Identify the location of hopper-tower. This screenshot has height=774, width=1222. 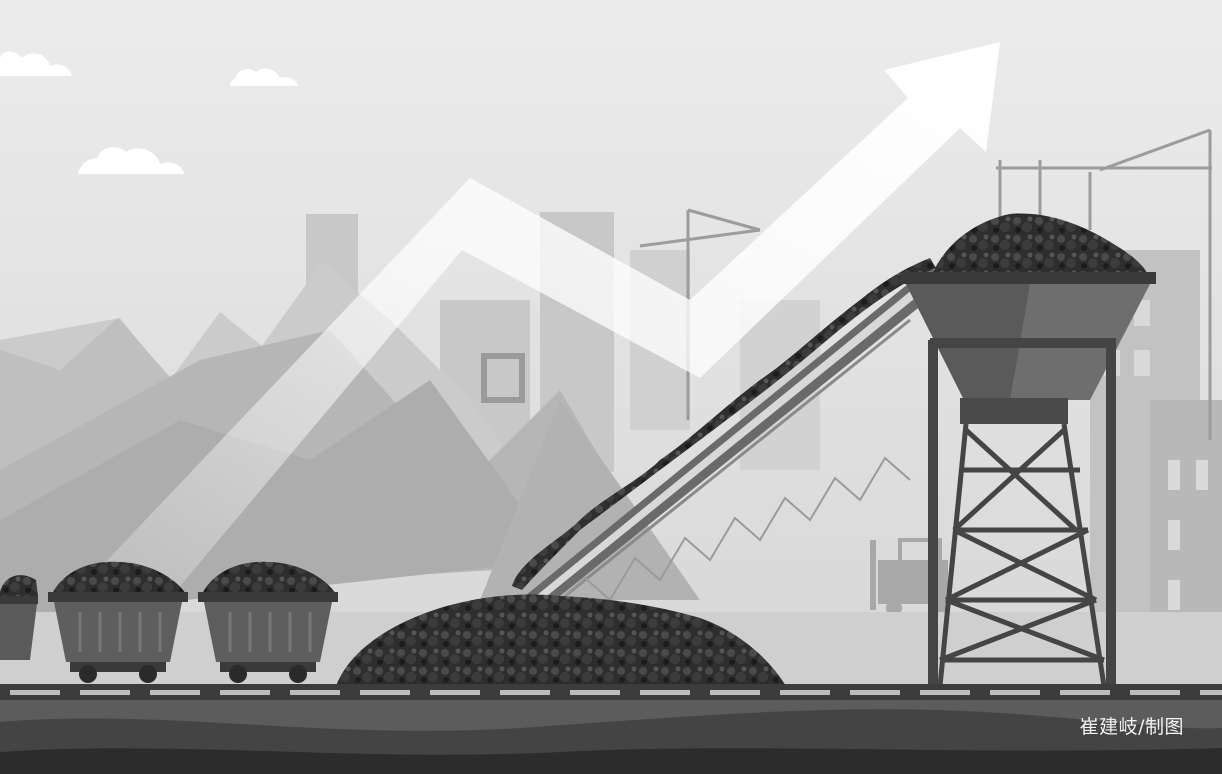
(1028, 450).